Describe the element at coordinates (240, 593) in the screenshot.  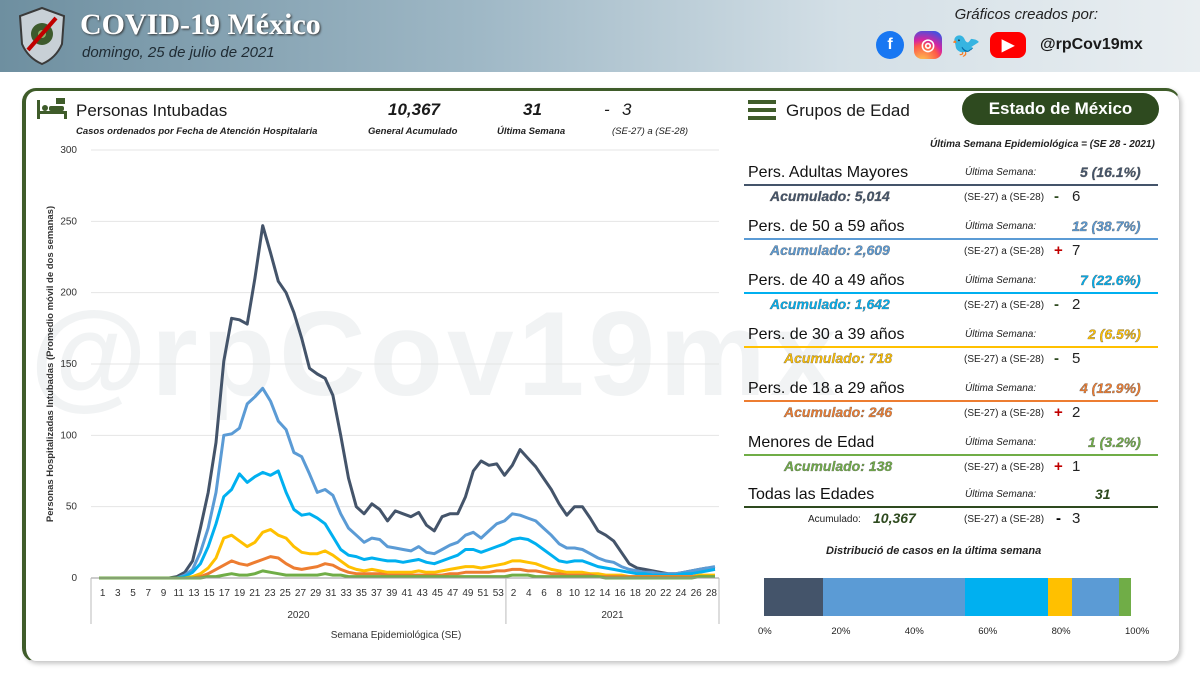
I see `x-tick-label: 19` at that location.